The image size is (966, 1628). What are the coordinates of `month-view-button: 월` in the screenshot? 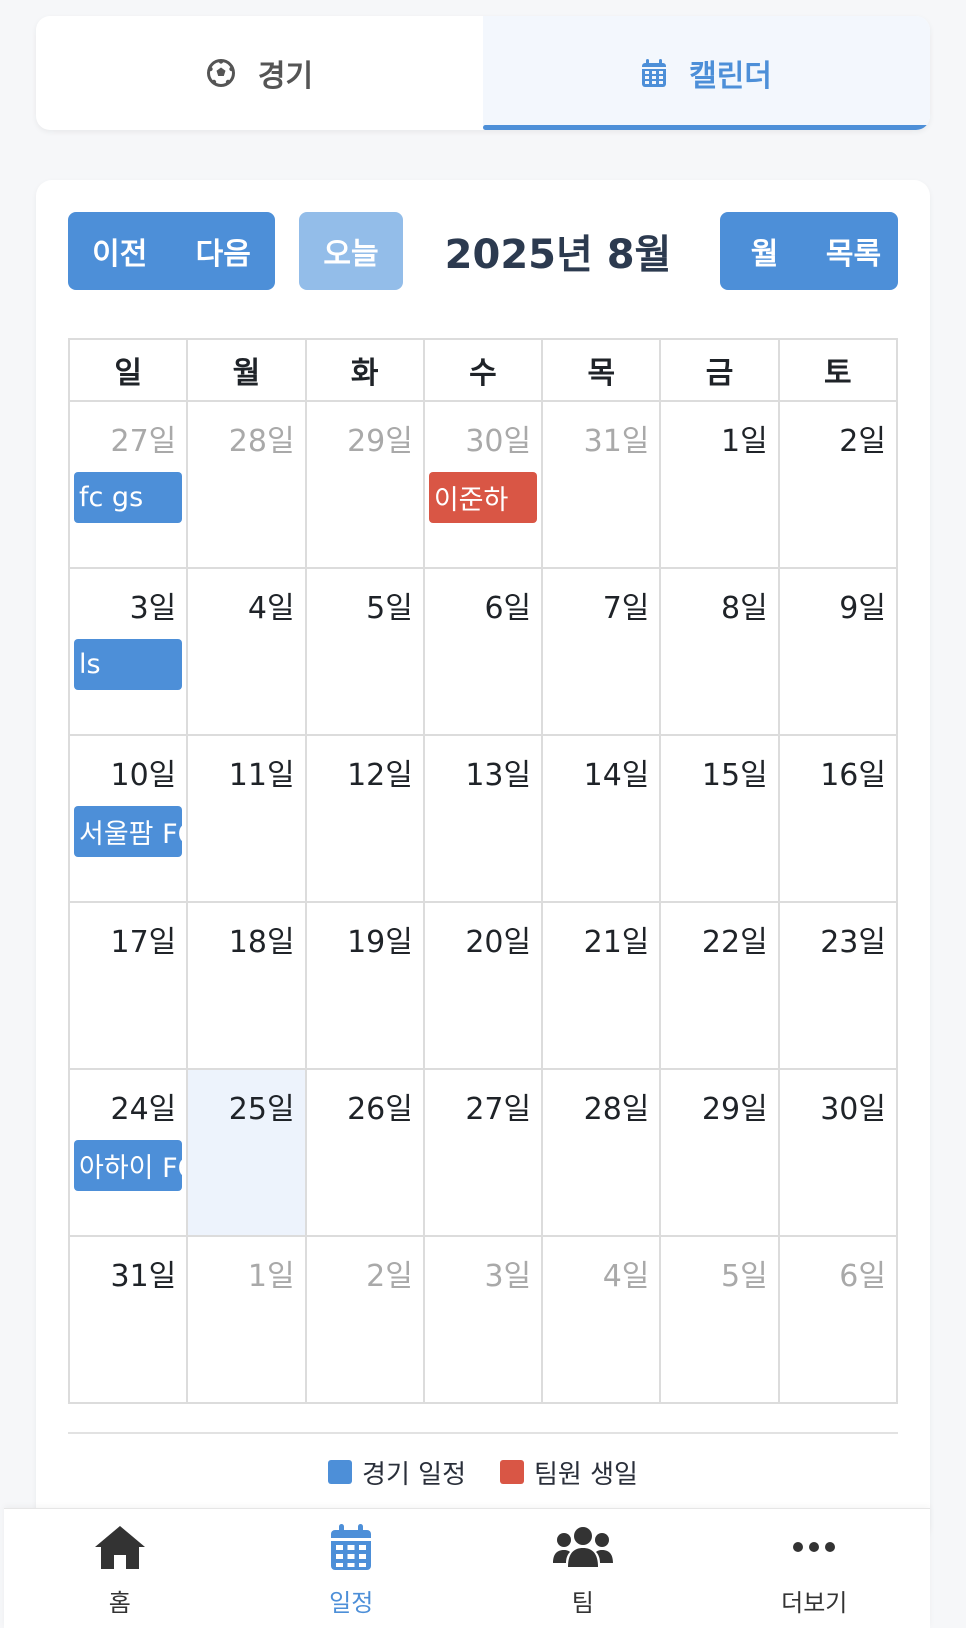 It's located at (764, 254).